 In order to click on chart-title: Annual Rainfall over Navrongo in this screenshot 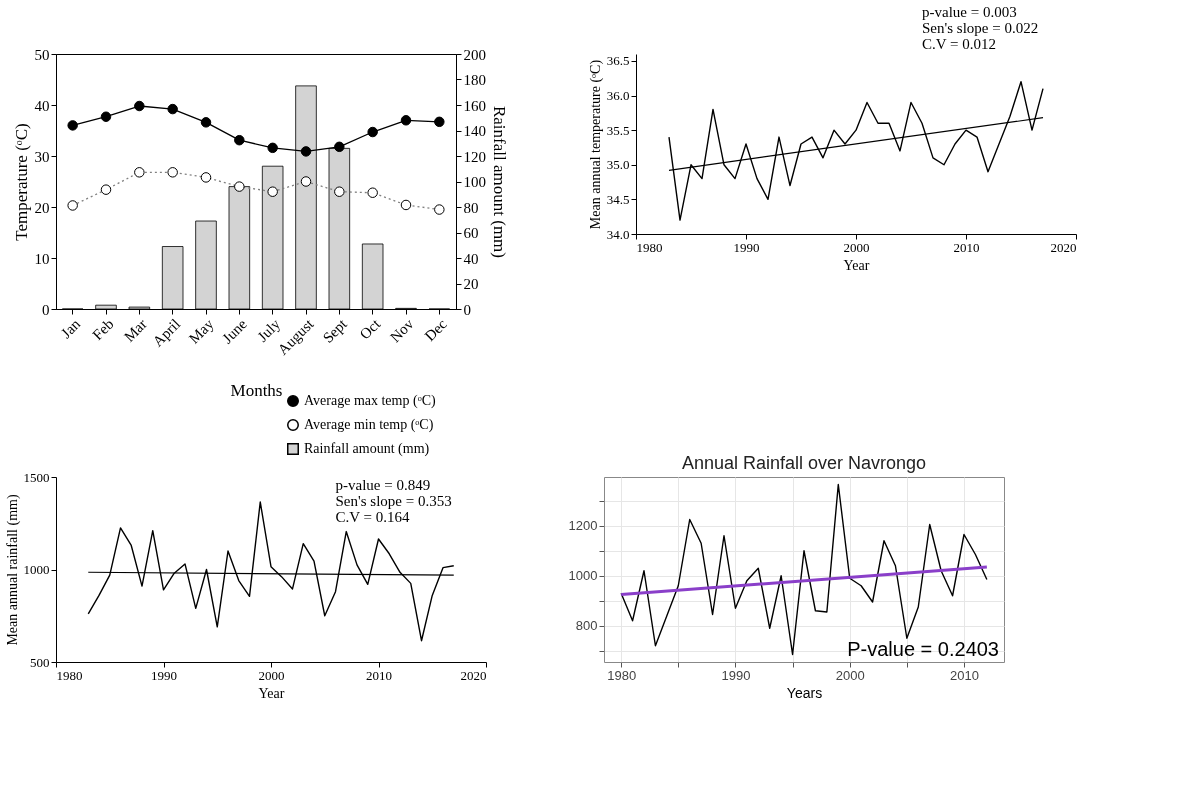, I will do `click(804, 463)`.